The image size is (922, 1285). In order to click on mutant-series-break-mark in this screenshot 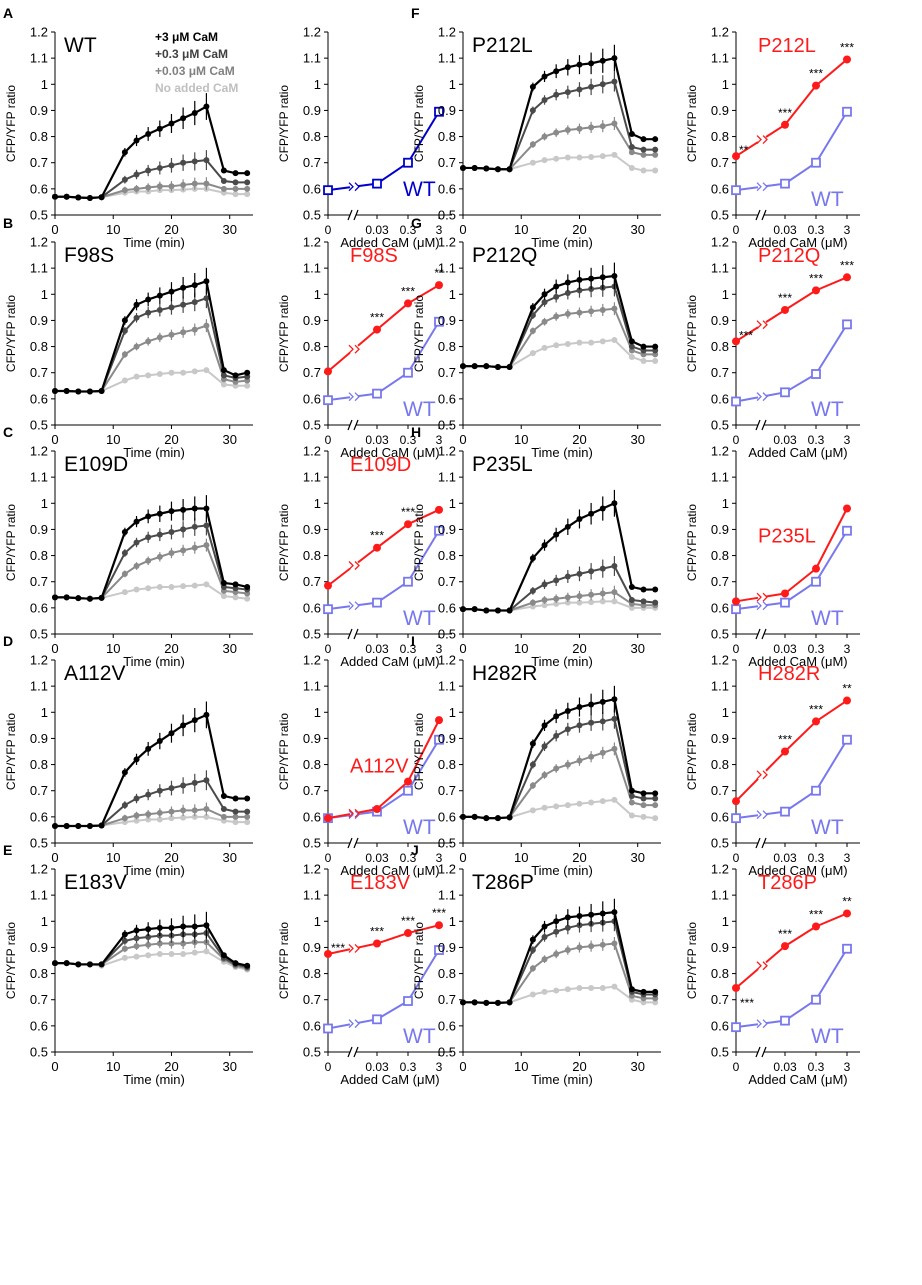, I will do `click(354, 948)`.